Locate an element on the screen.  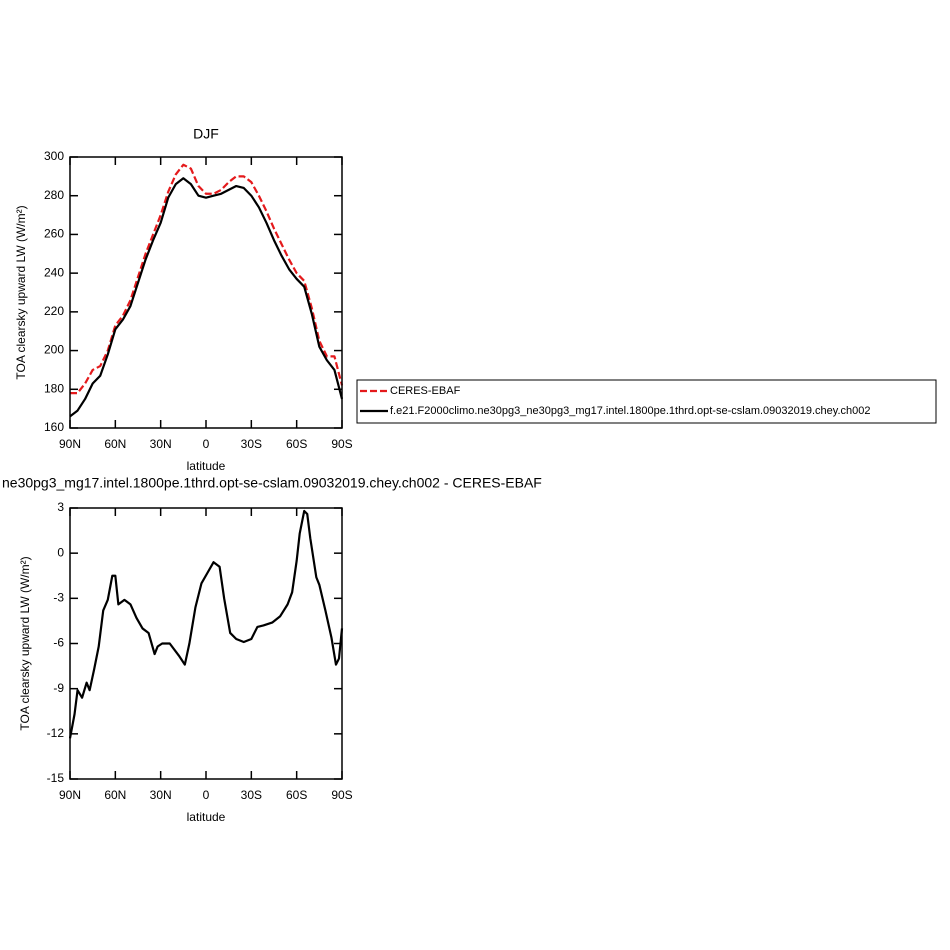
y-tick-label: -15 is located at coordinates (56, 778).